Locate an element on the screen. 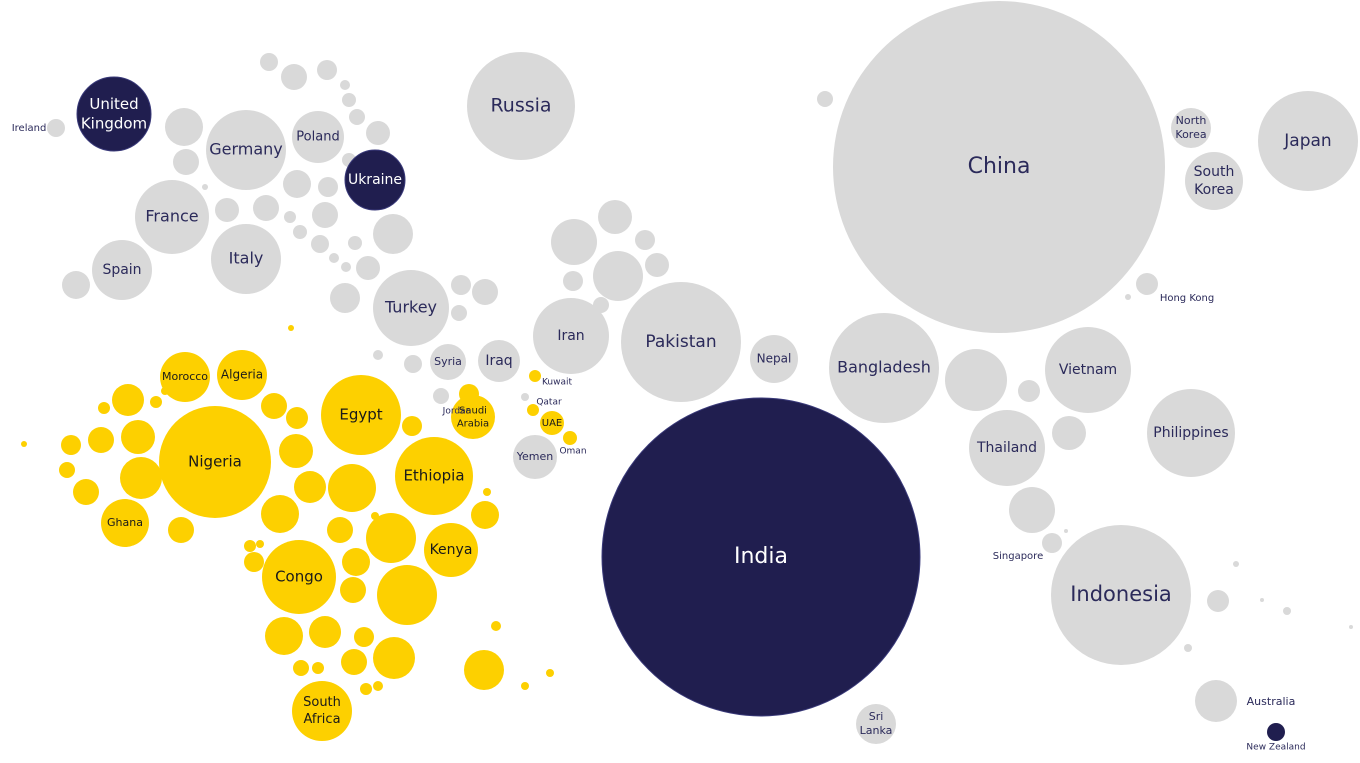 This screenshot has height=763, width=1360. country-label: UAE is located at coordinates (552, 423).